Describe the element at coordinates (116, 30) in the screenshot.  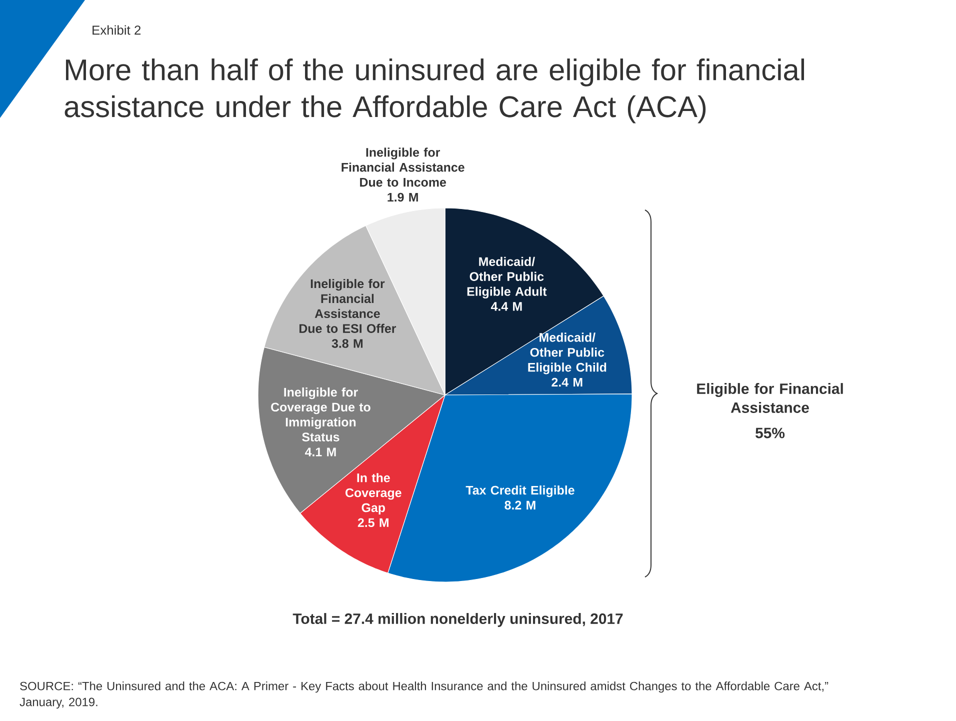
I see `text: Exhibit 2` at that location.